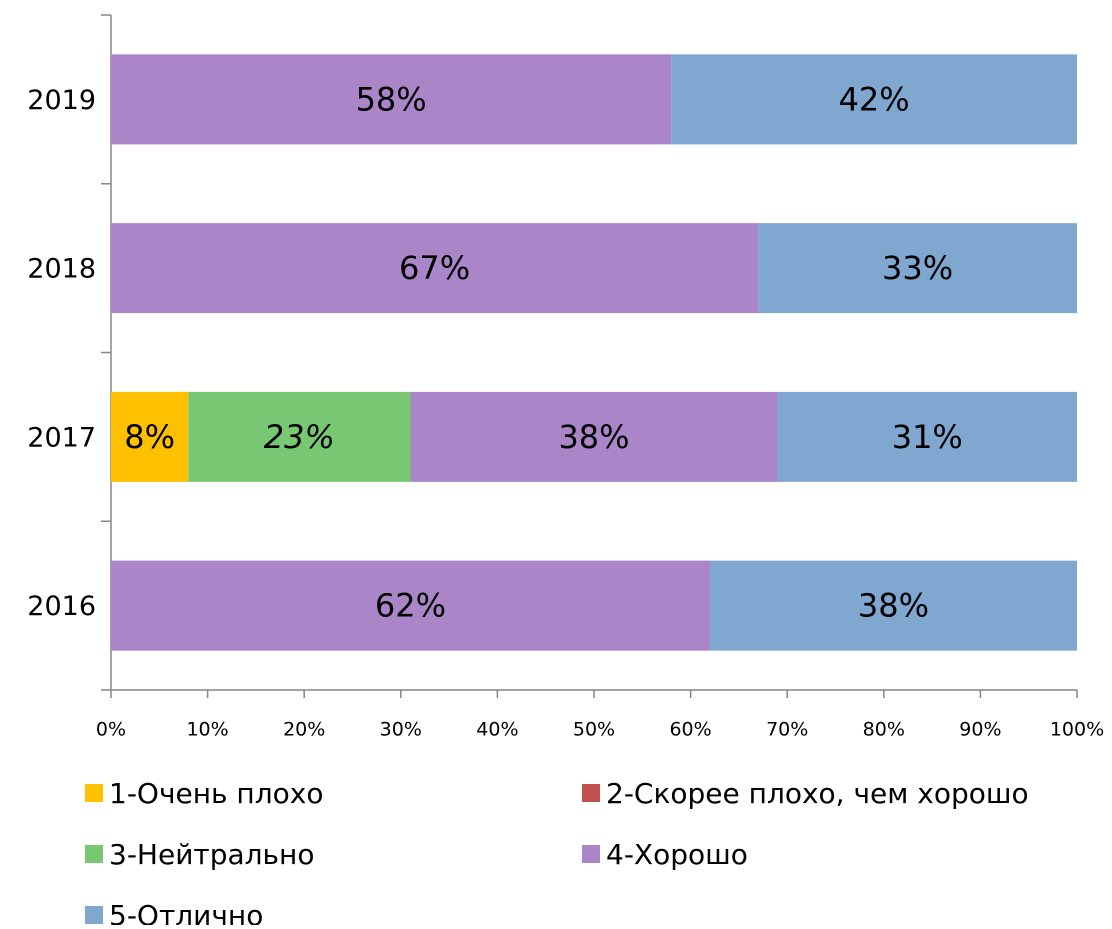 The height and width of the screenshot is (929, 1112). I want to click on data-label: 58%, so click(391, 99).